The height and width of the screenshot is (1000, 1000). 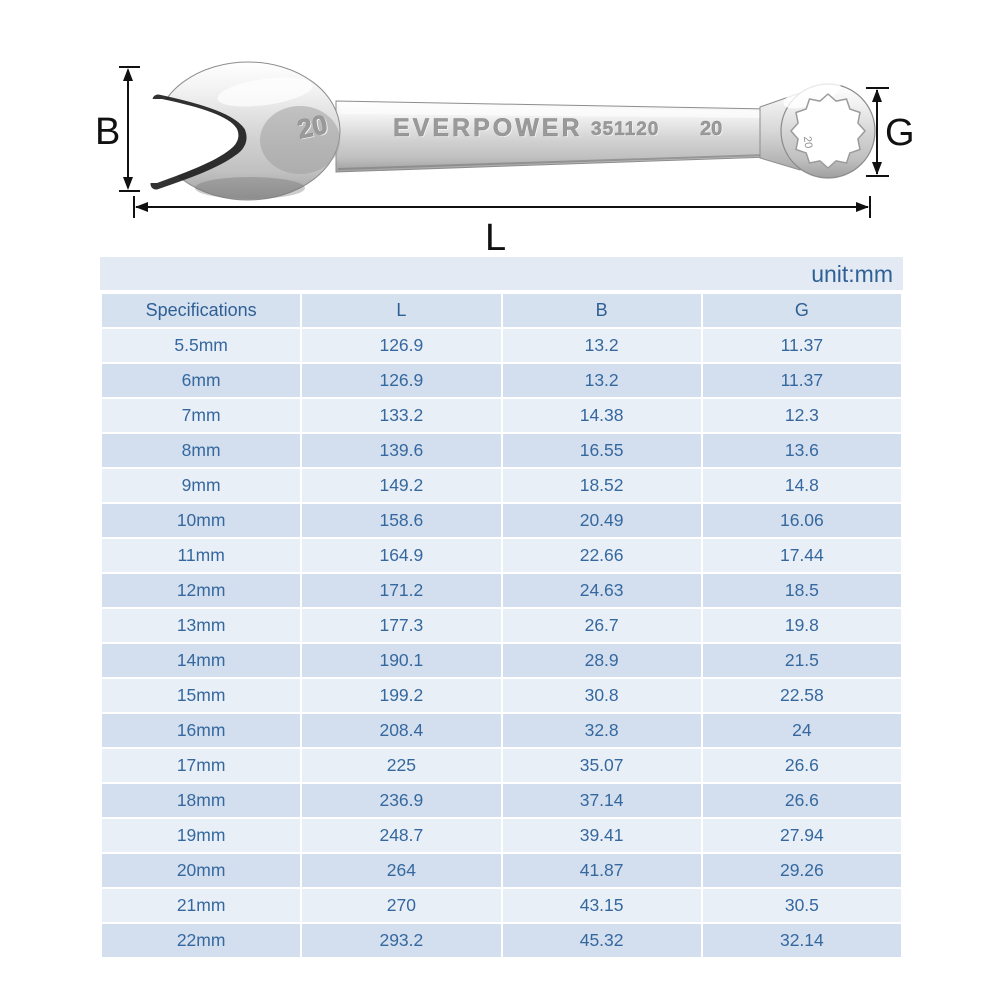 I want to click on spec-cell: 19mm, so click(x=201, y=835).